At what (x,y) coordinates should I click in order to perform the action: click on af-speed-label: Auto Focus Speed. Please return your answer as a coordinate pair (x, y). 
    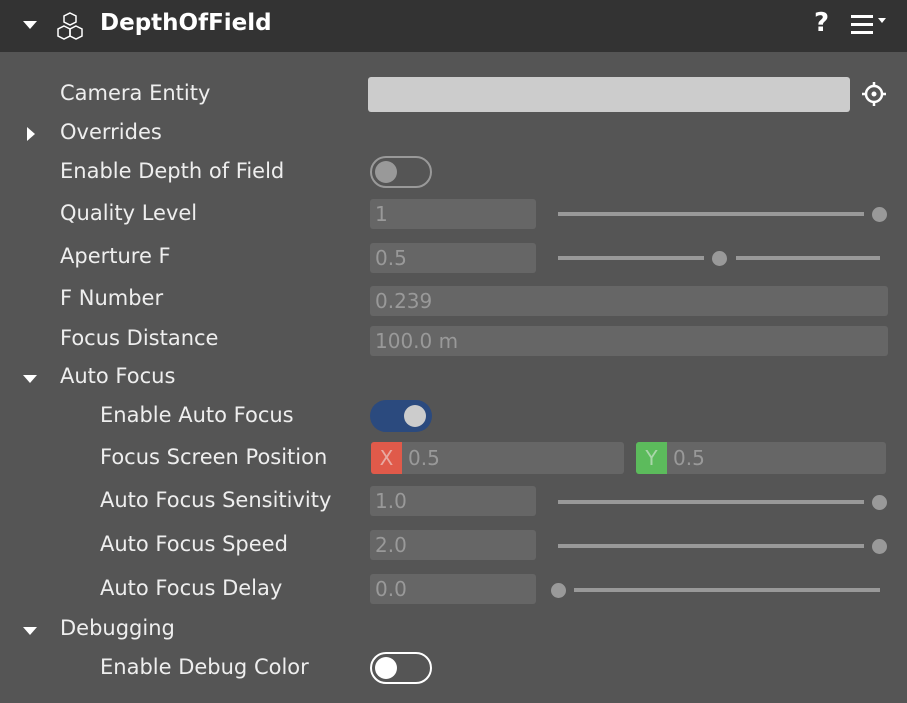
    Looking at the image, I should click on (194, 544).